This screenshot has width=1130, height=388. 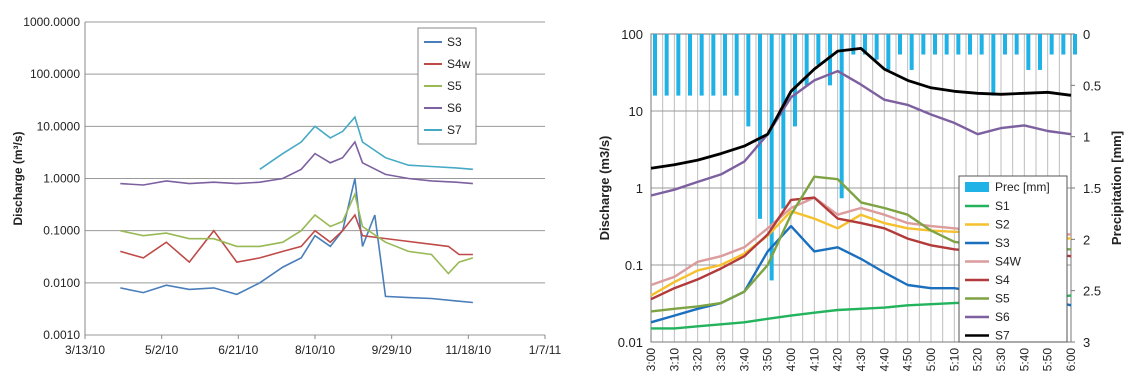 I want to click on legend-box, so click(x=1013, y=259).